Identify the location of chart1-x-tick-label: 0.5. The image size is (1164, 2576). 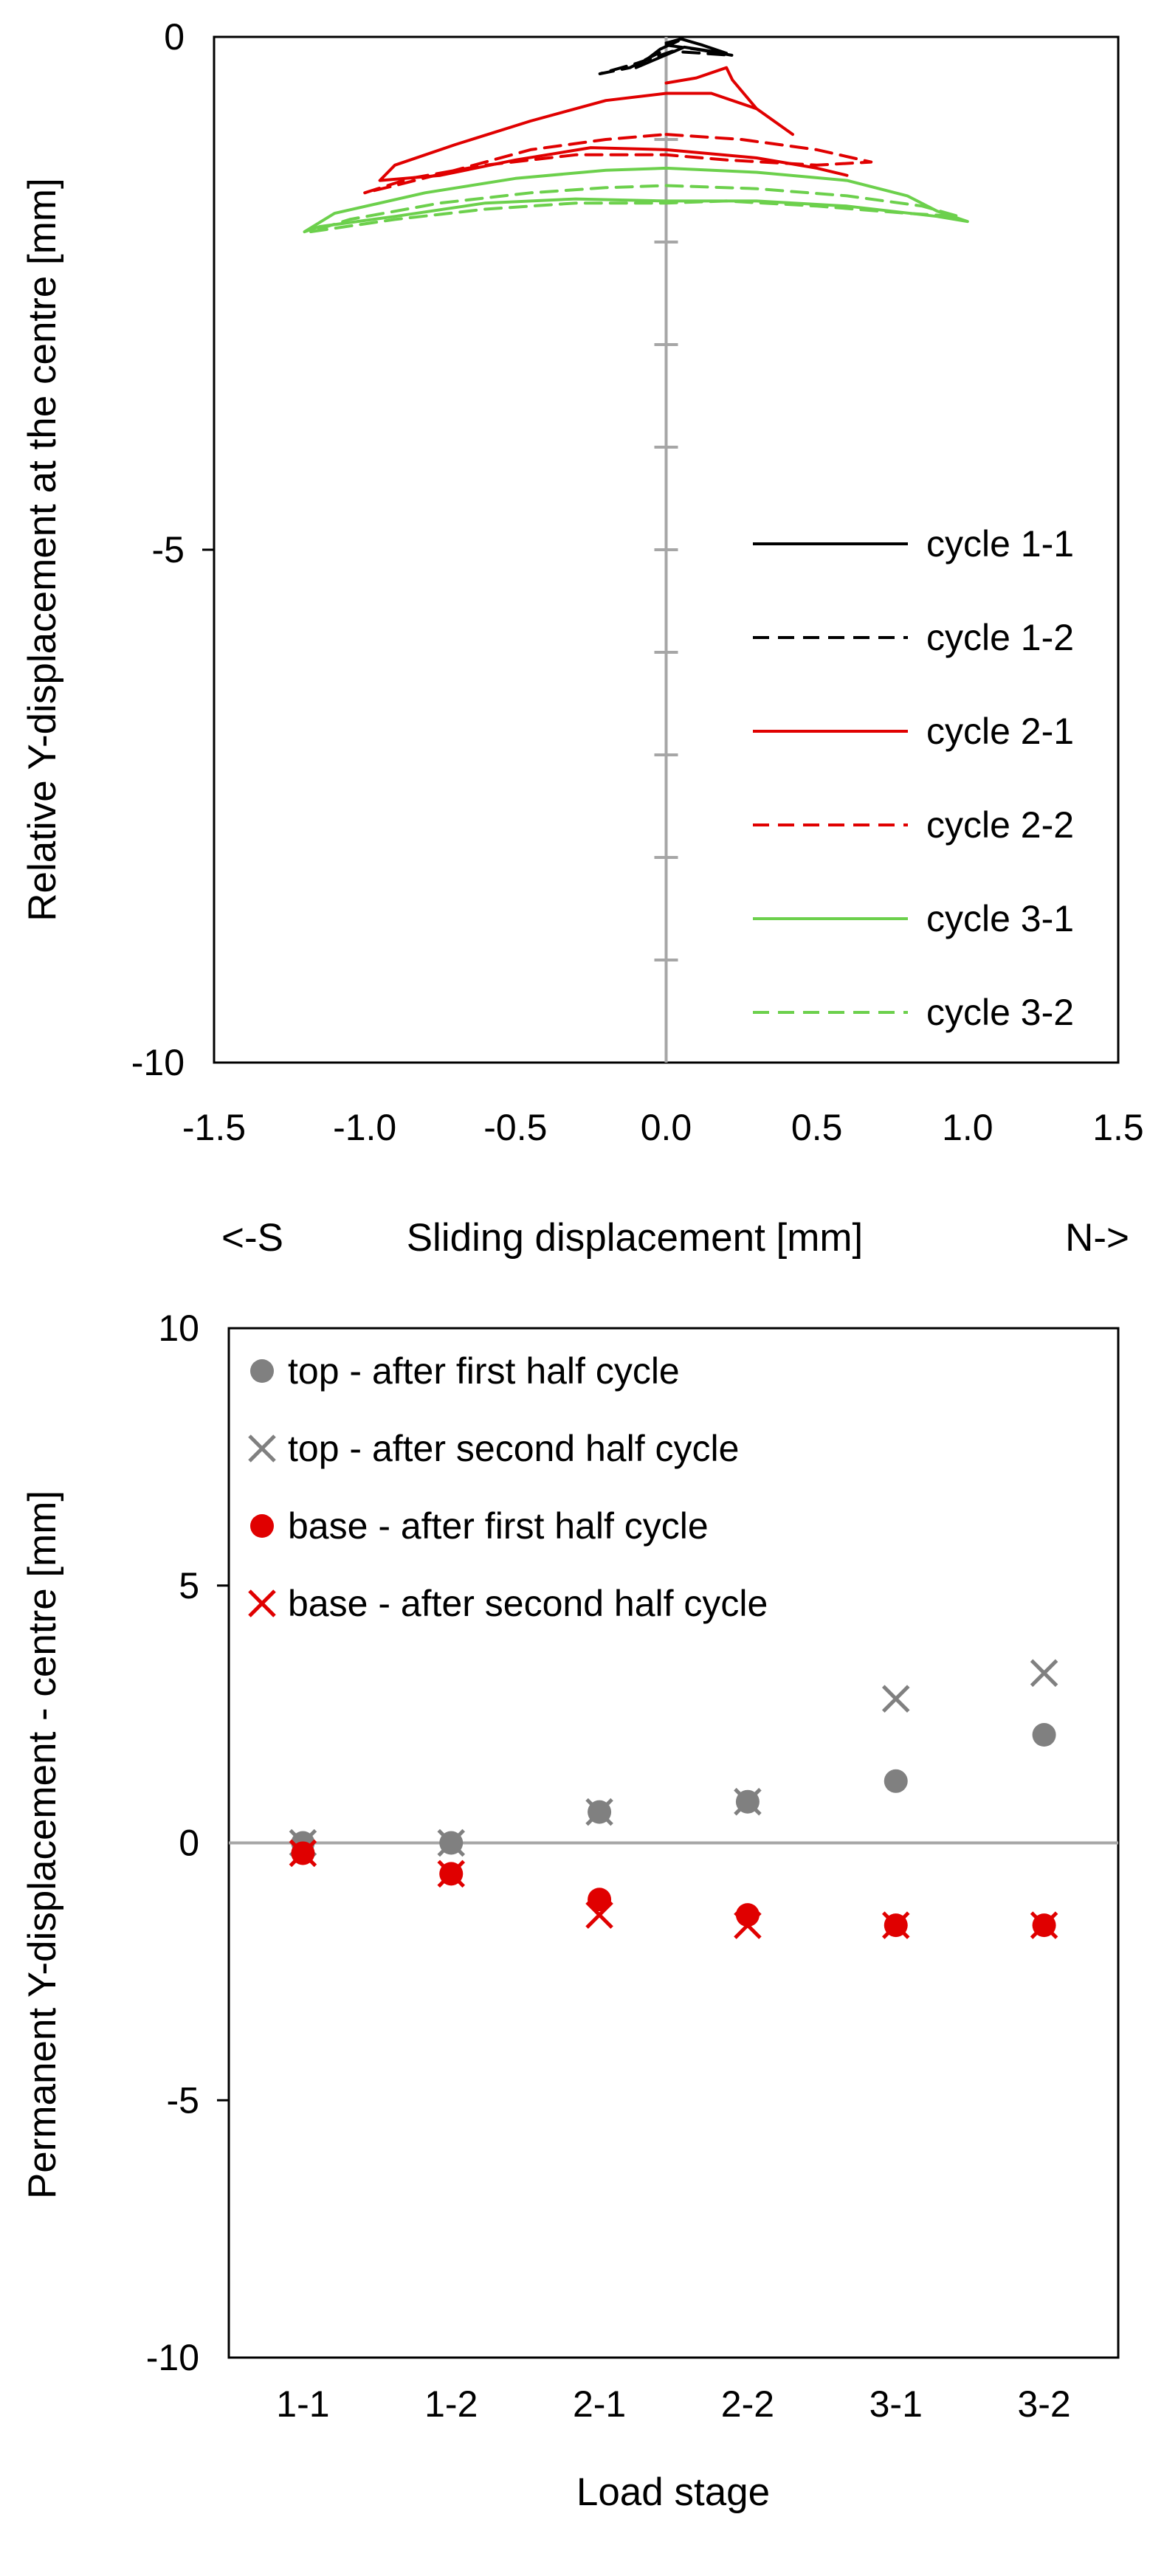
(817, 1127).